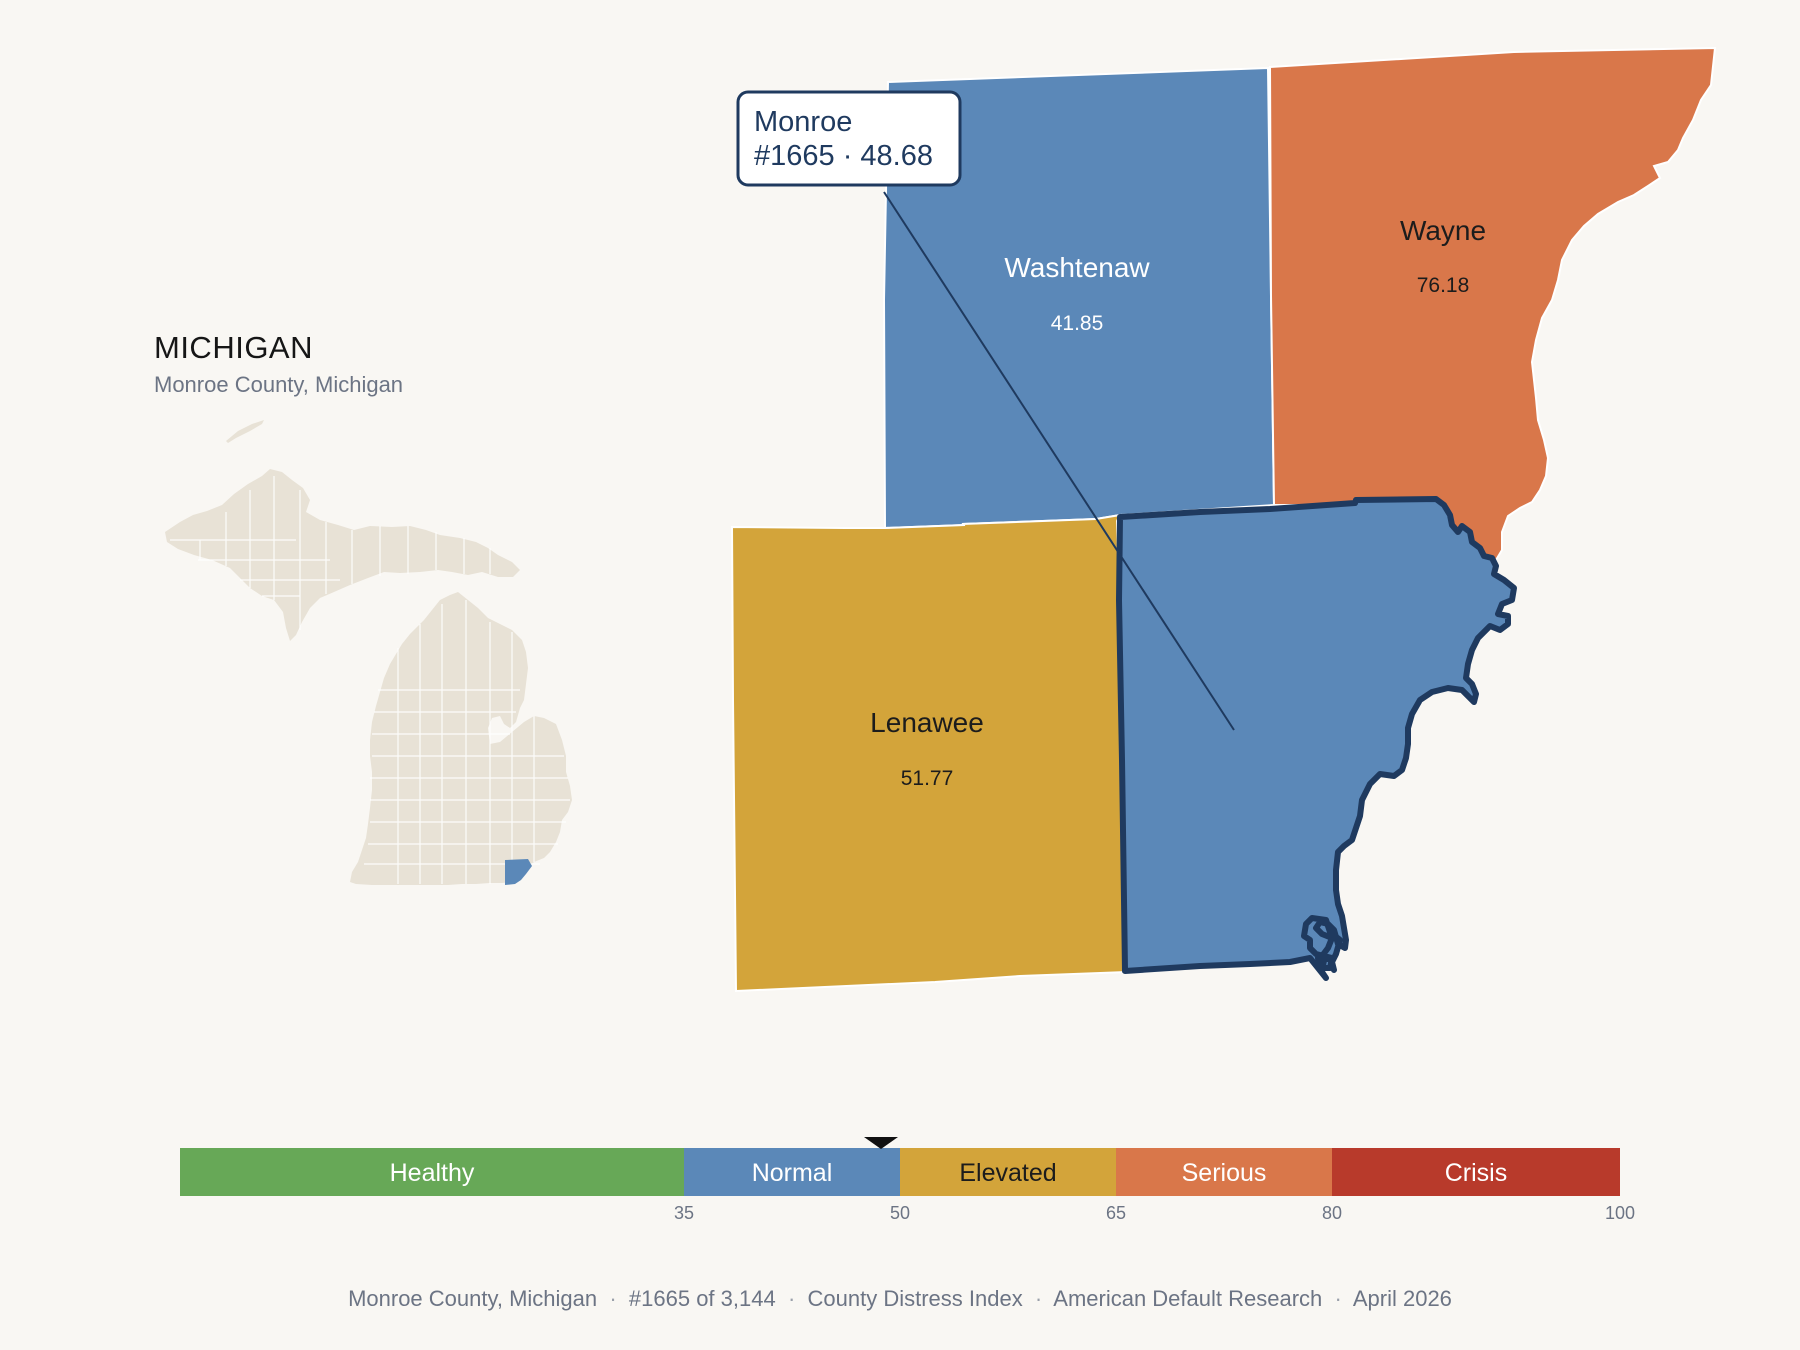 The image size is (1800, 1350). Describe the element at coordinates (1402, 1298) in the screenshot. I see `footer-date: April 2026` at that location.